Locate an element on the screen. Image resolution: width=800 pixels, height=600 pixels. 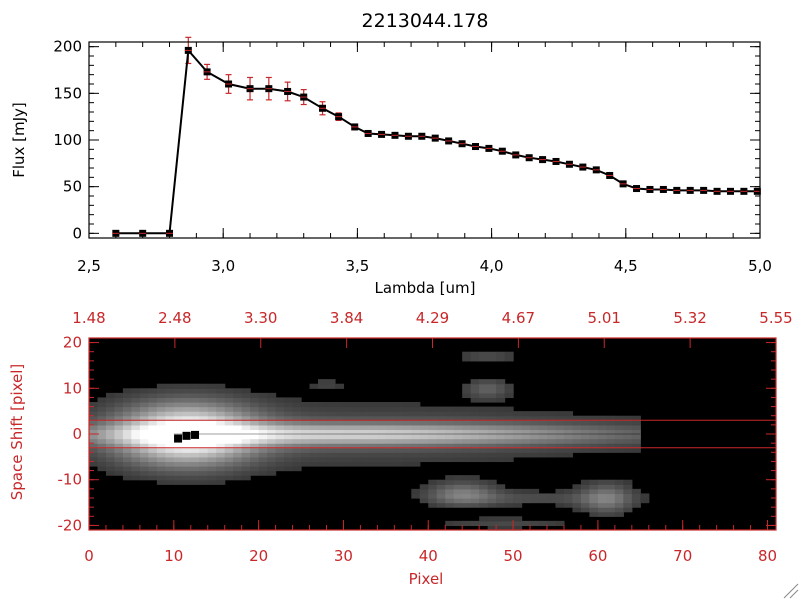
image-y-axis-label: Space Shift [pixel] is located at coordinates (17, 432).